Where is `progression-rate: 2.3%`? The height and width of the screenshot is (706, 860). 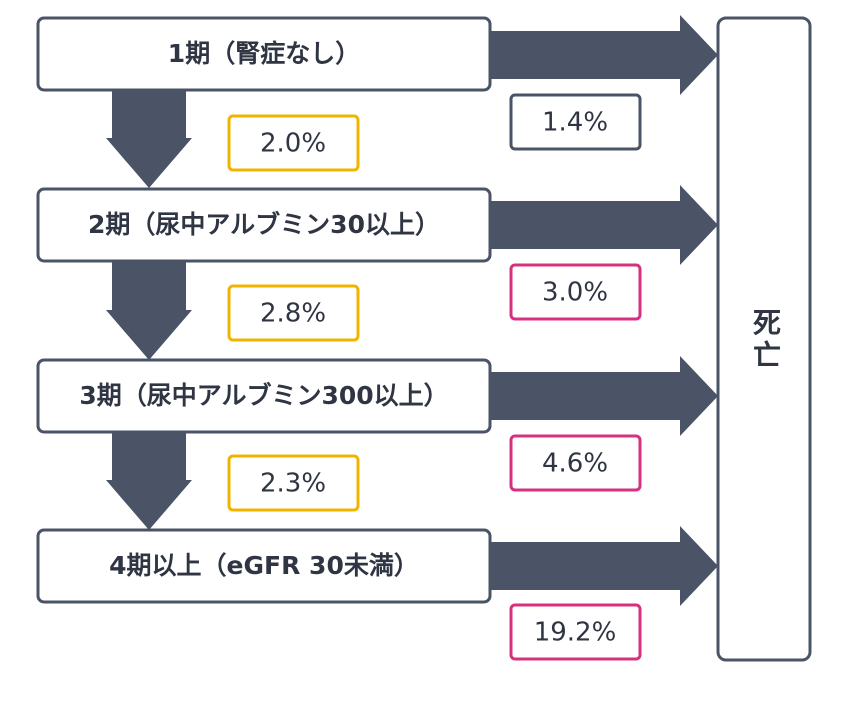
progression-rate: 2.3% is located at coordinates (293, 484).